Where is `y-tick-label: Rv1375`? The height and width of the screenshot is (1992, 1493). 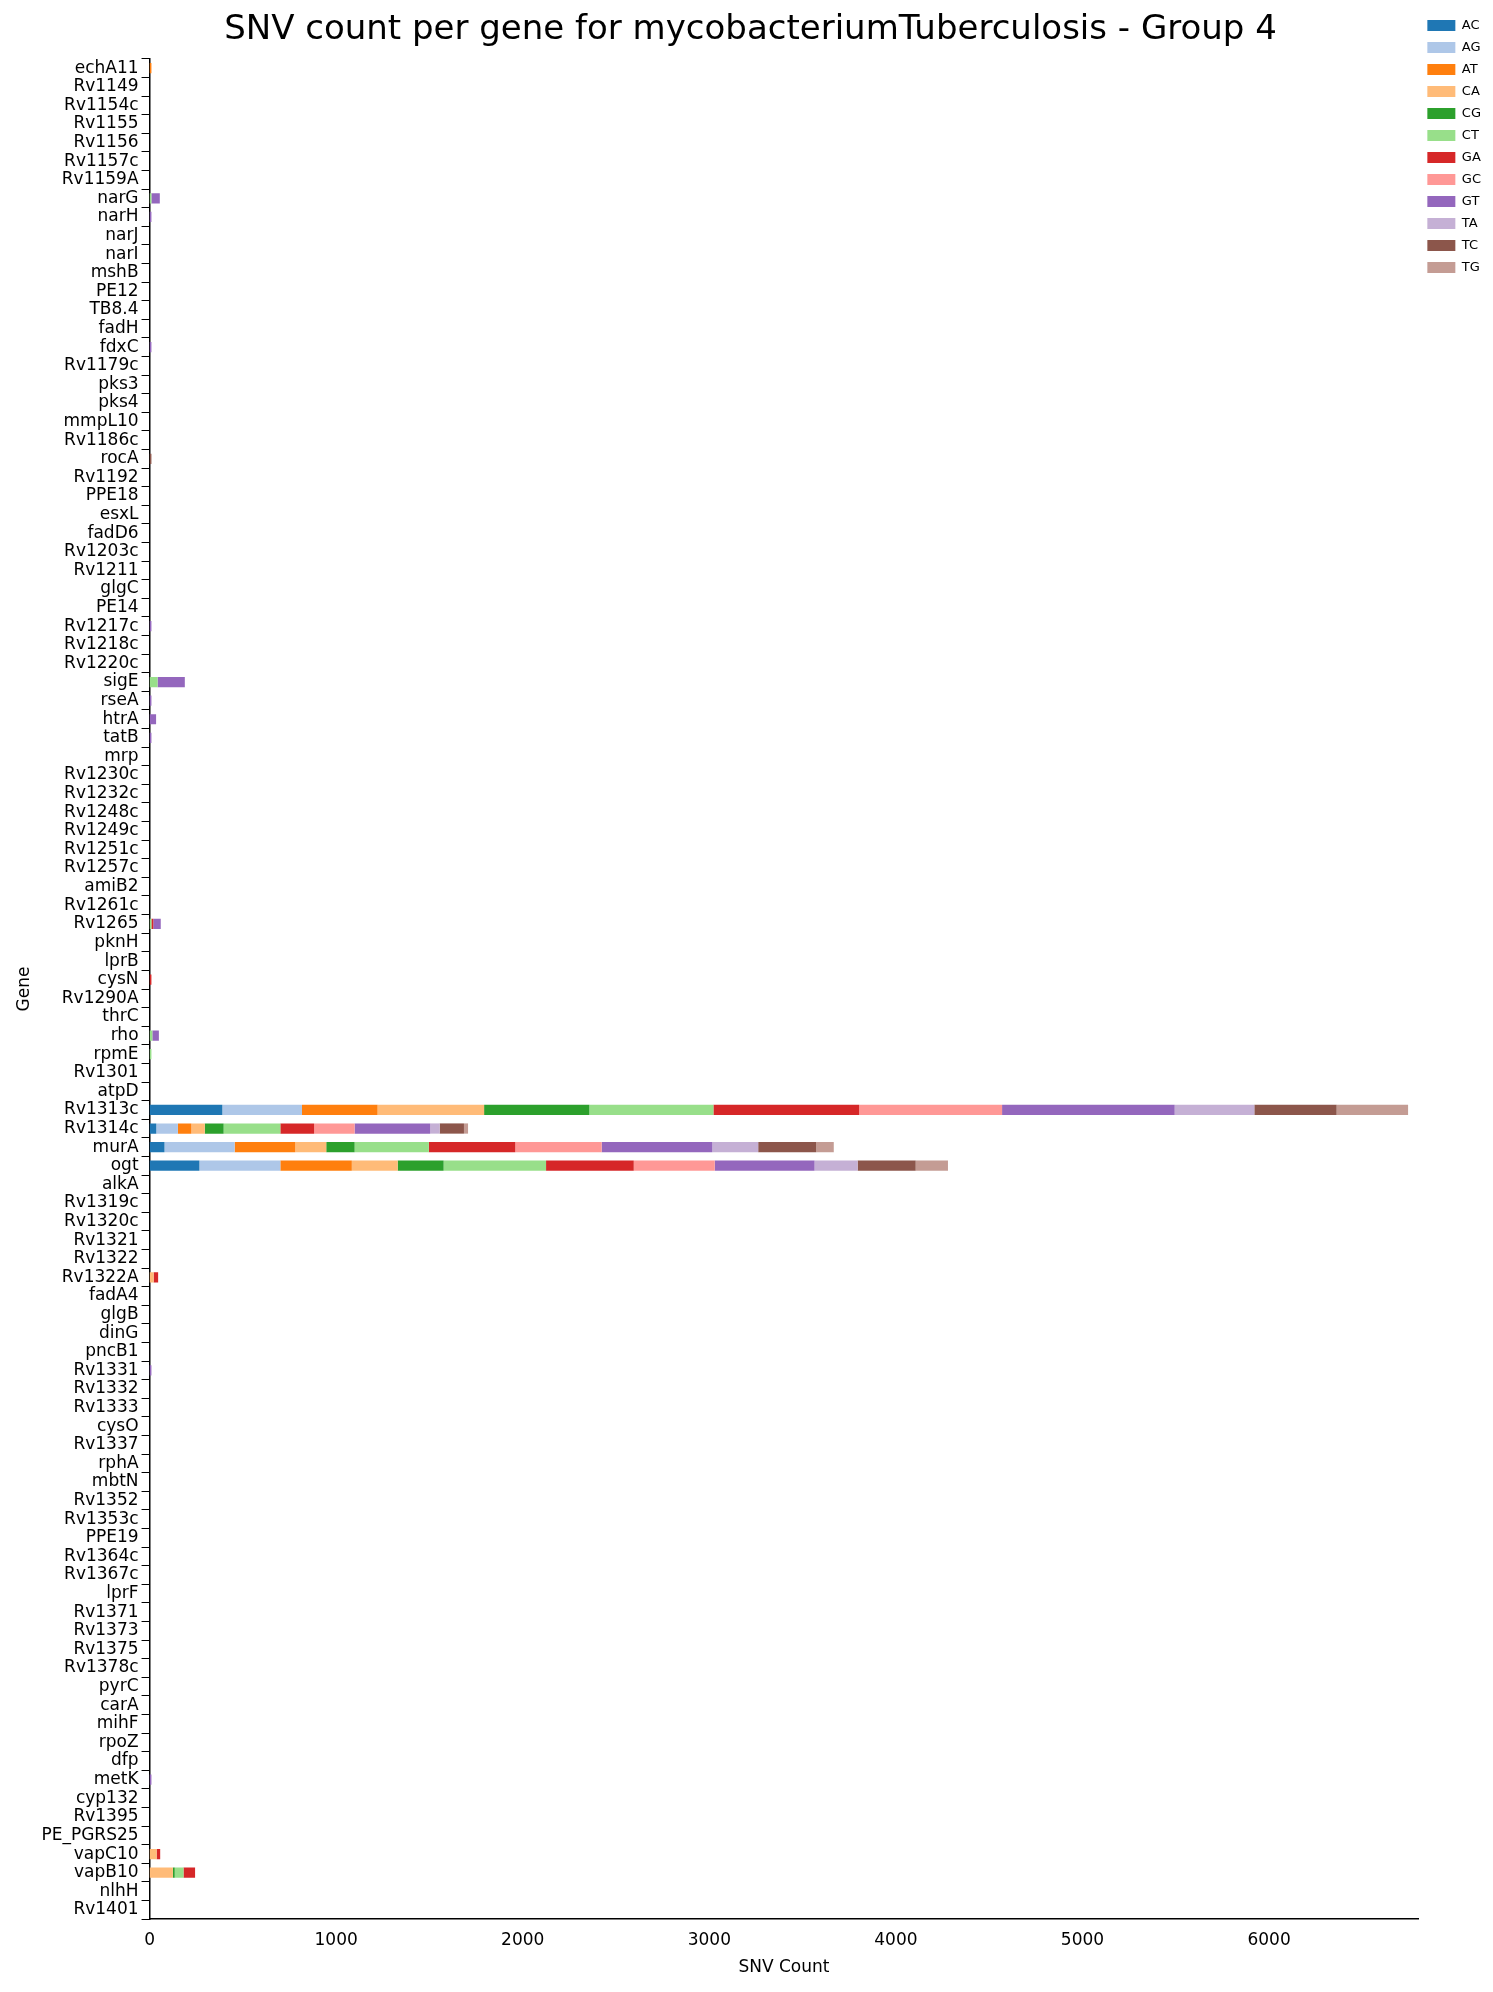 y-tick-label: Rv1375 is located at coordinates (106, 1647).